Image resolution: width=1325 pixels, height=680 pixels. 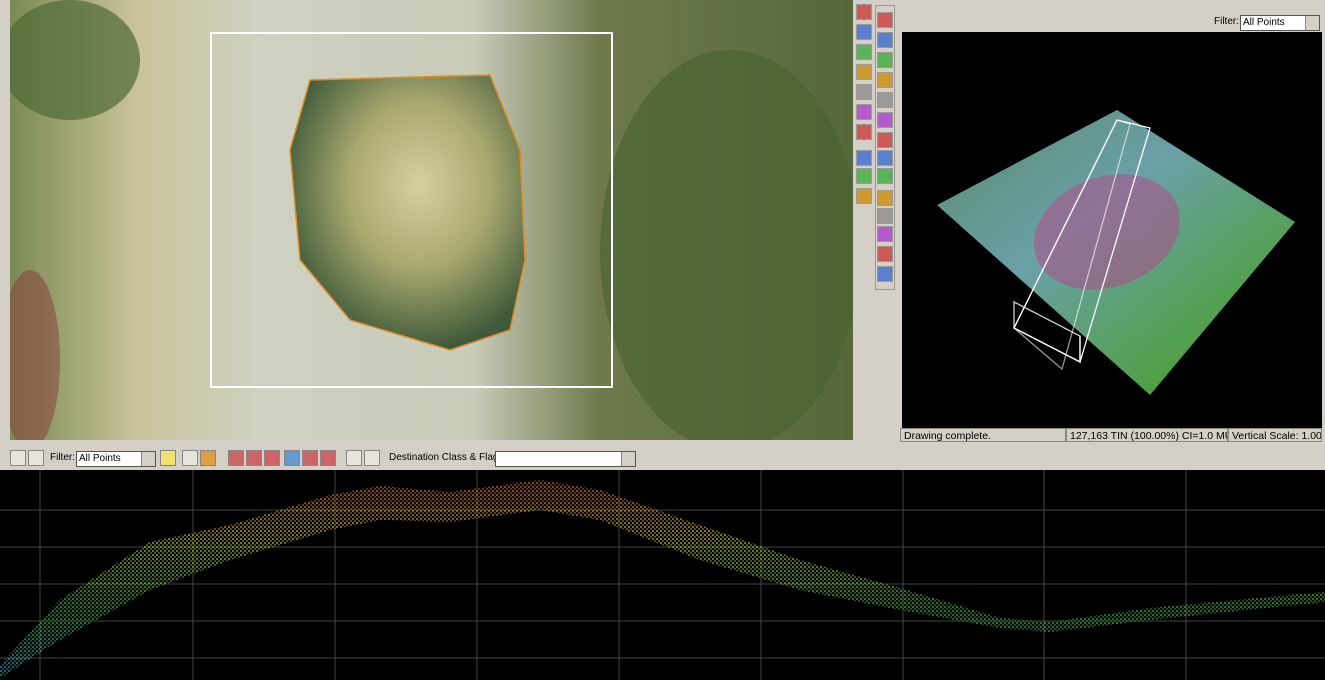 I want to click on 3d-toolbar: Filter: All Points, so click(x=1111, y=22).